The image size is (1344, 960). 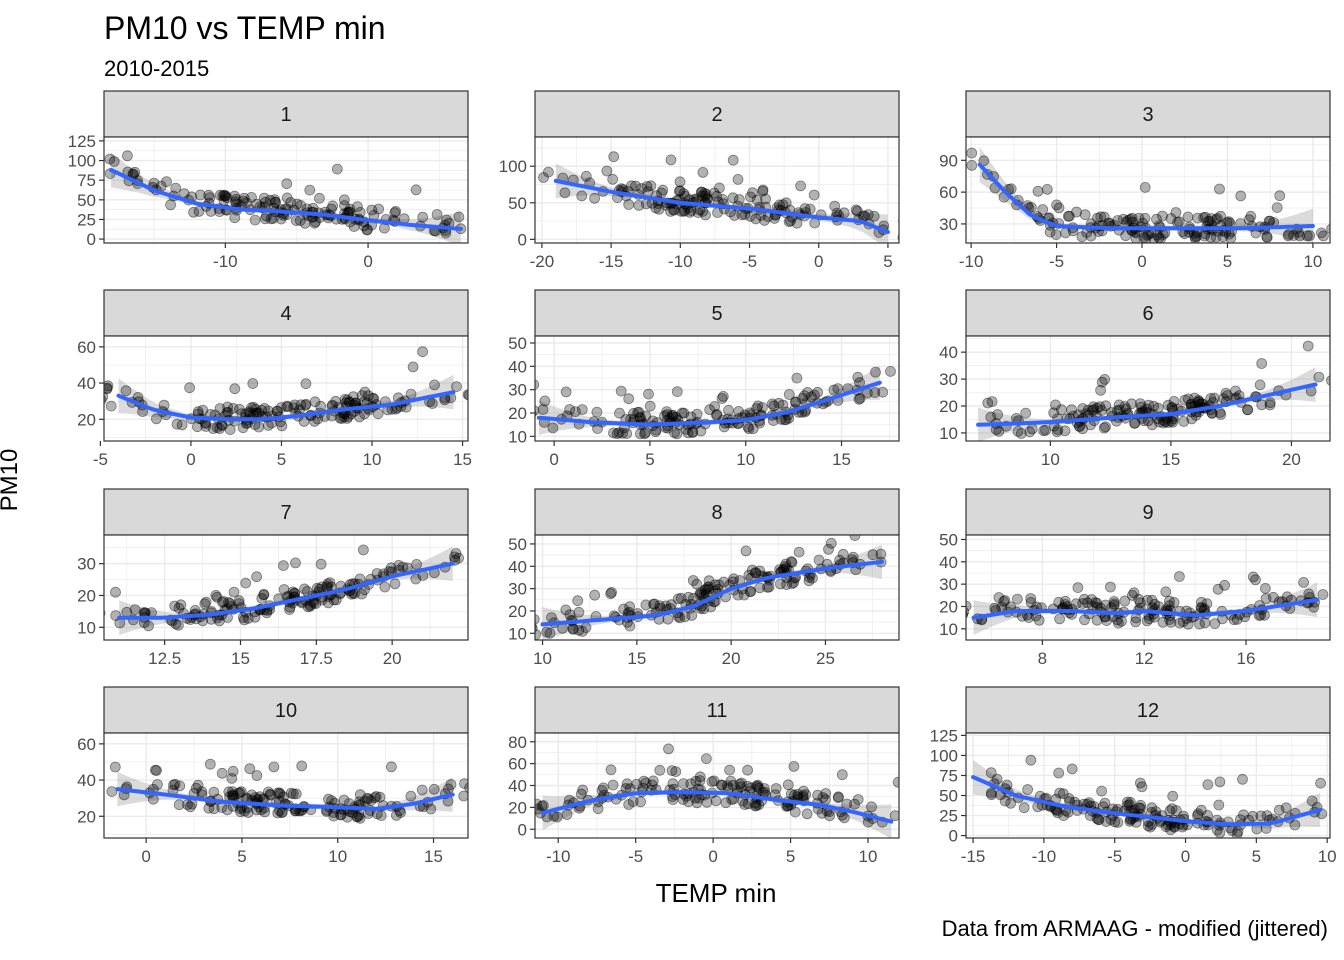 What do you see at coordinates (164, 658) in the screenshot?
I see `x-tick-label: 12.5` at bounding box center [164, 658].